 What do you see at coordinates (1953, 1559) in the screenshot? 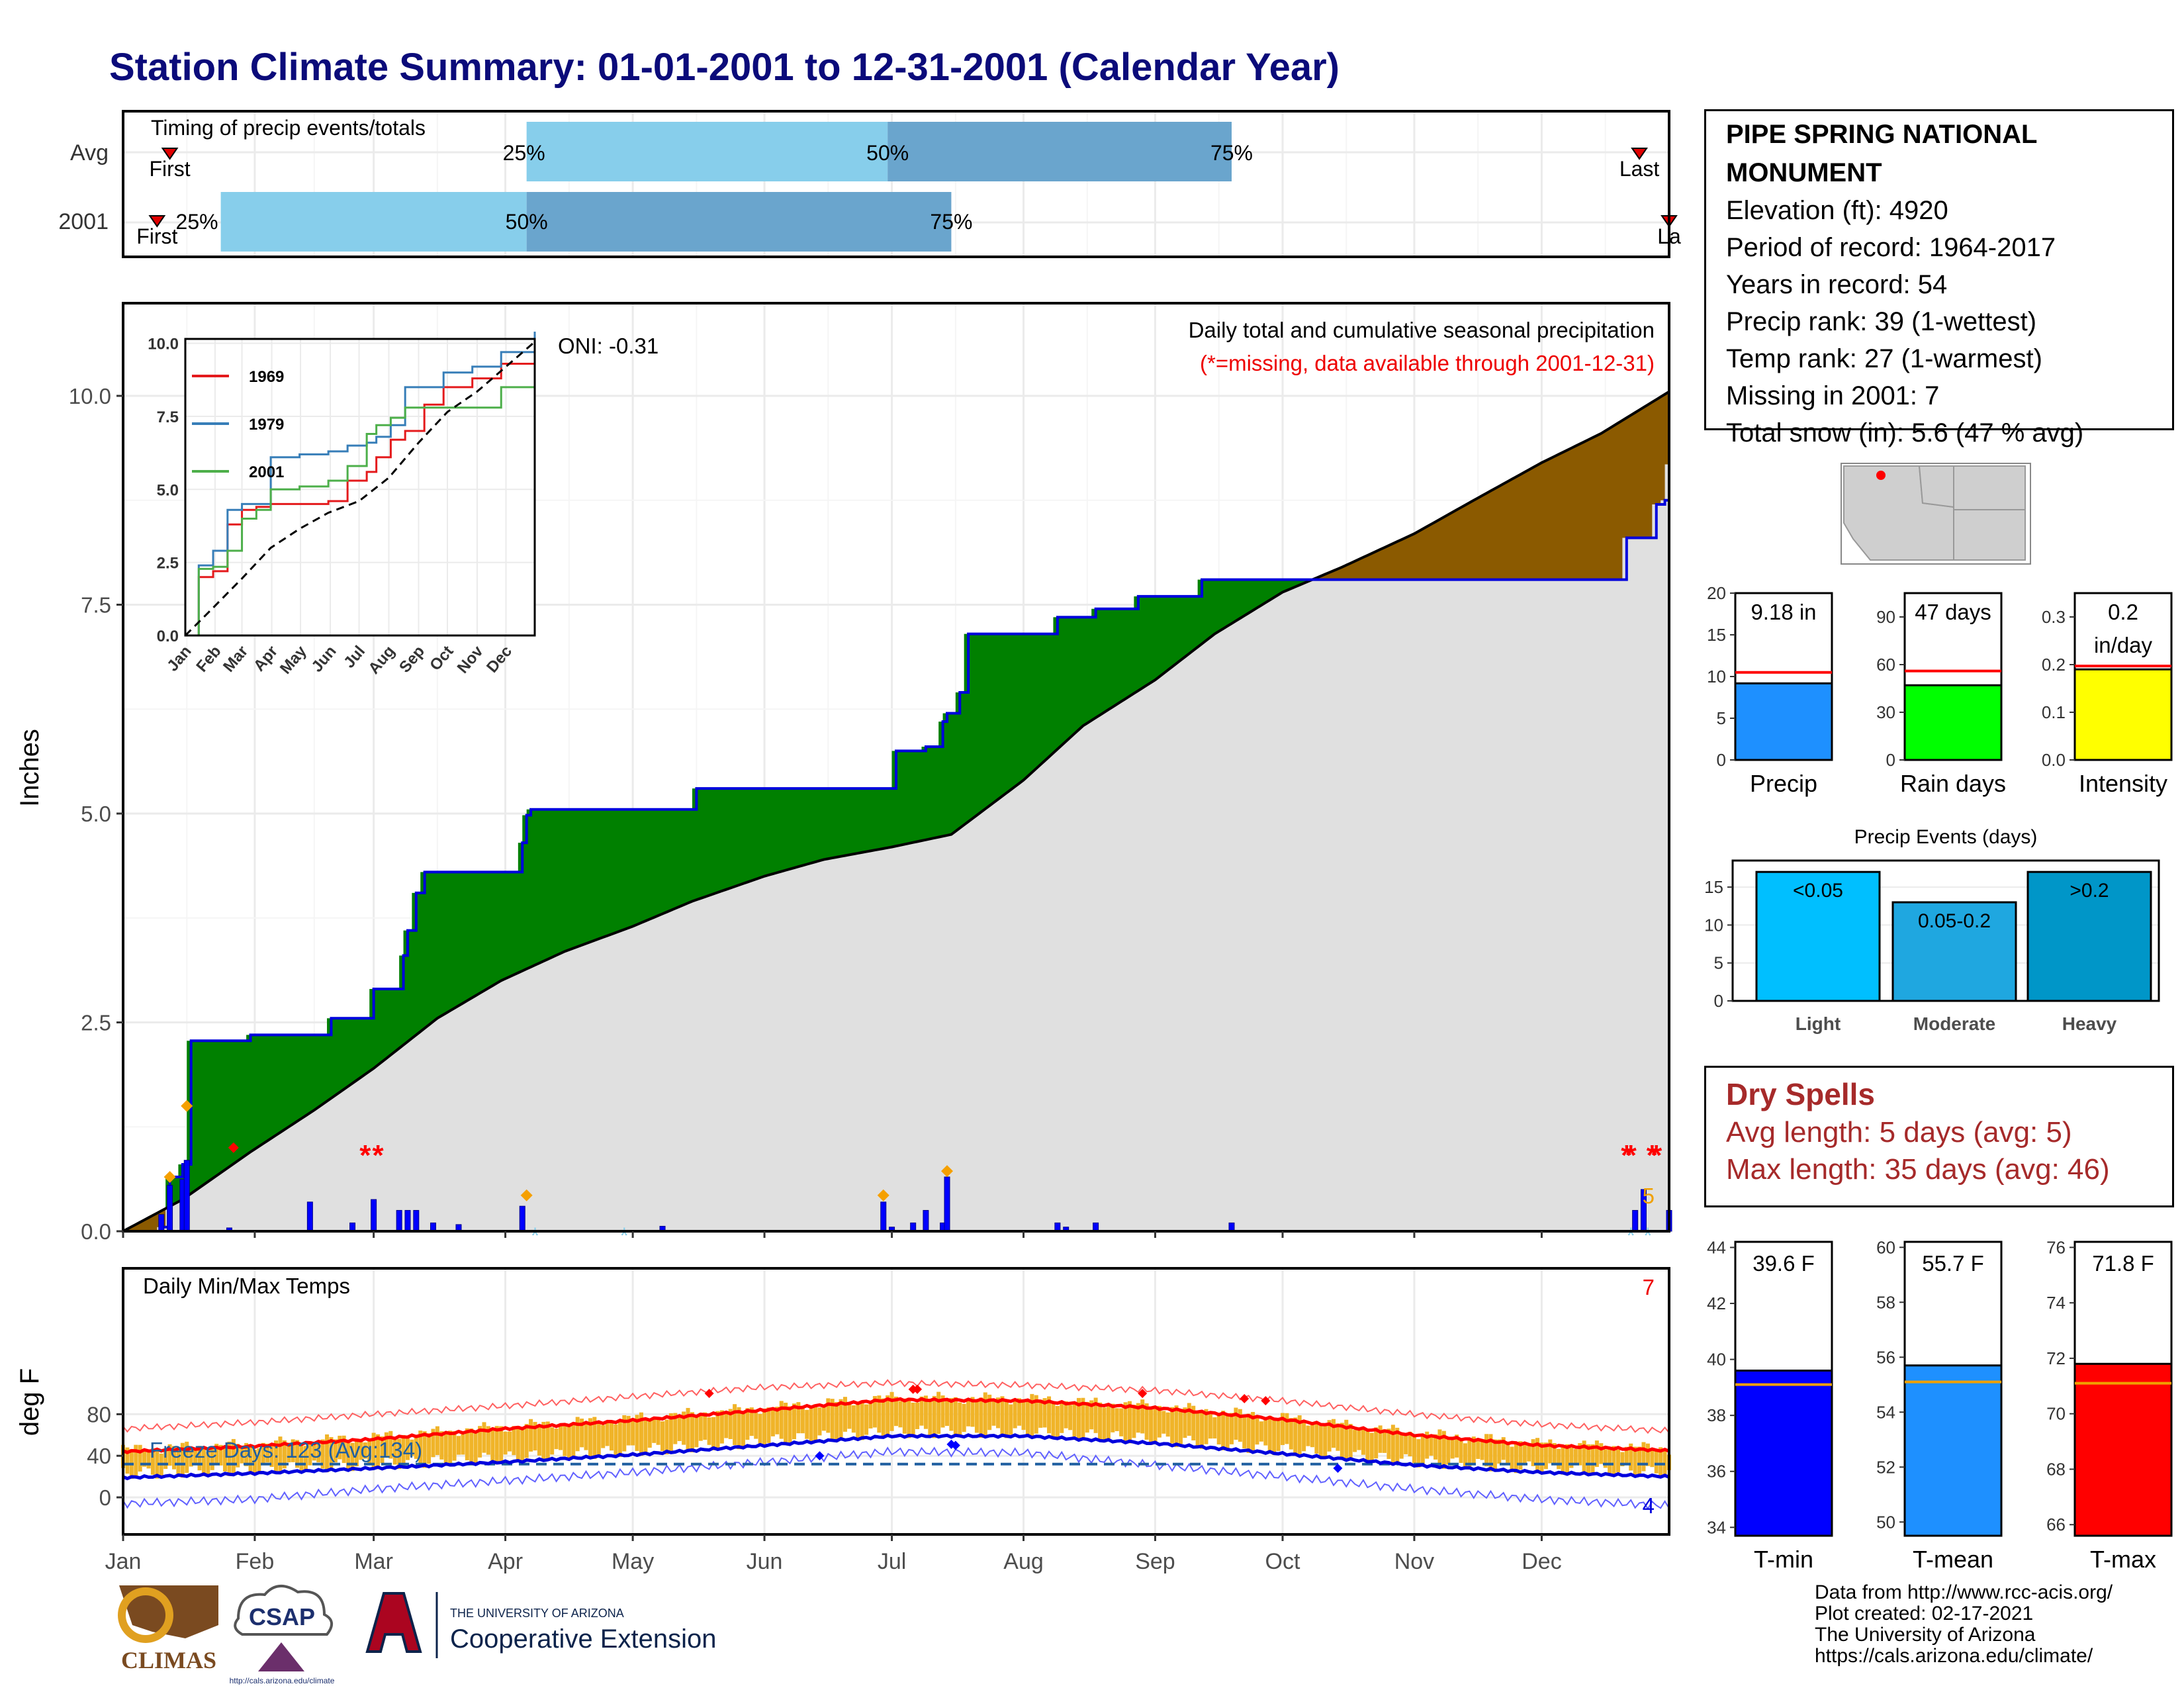
I see `temp-summary-label: T-mean` at bounding box center [1953, 1559].